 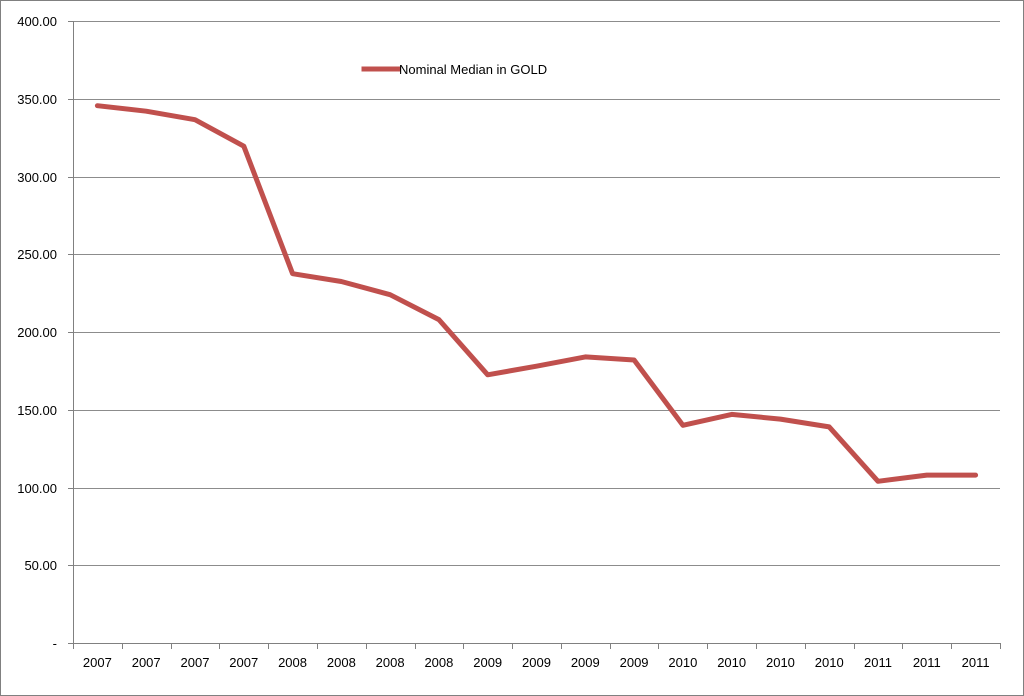 I want to click on y-tick-label: 150.00, so click(x=37, y=410).